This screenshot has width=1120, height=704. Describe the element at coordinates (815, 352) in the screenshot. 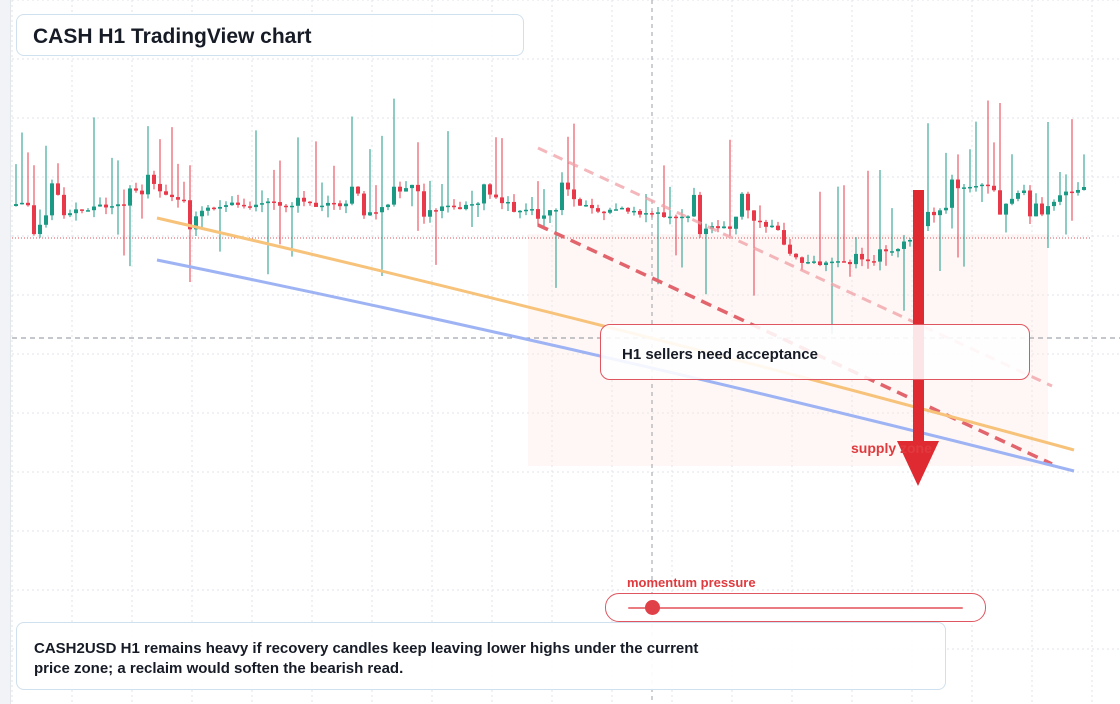

I see `callout-box: H1 sellers need acceptance` at that location.